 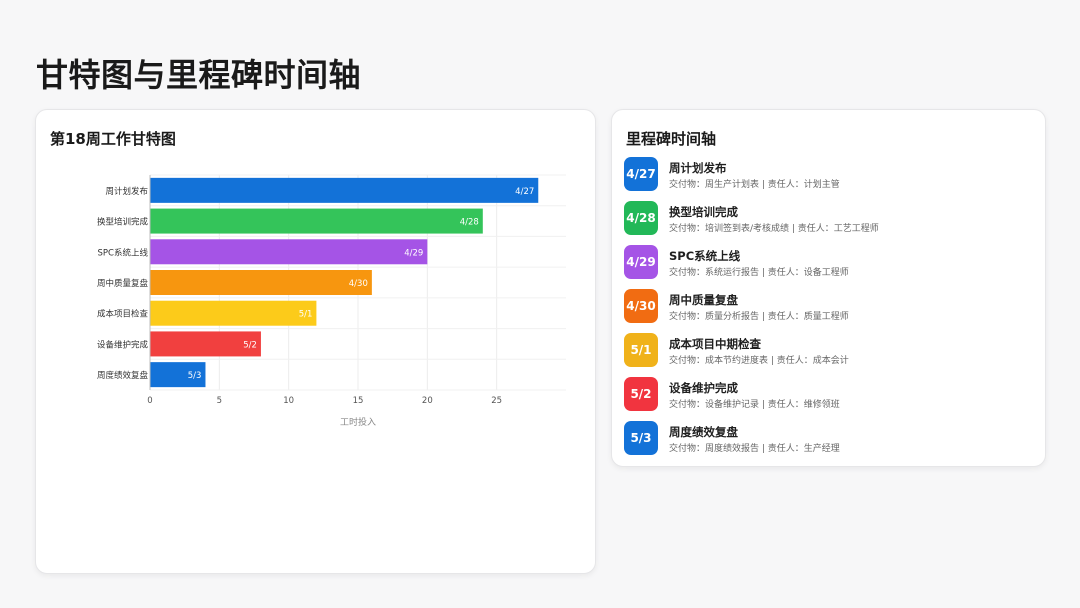 What do you see at coordinates (759, 317) in the screenshot?
I see `milestone-detail: 交付物：质量分析报告 | 责任人：质量工程师` at bounding box center [759, 317].